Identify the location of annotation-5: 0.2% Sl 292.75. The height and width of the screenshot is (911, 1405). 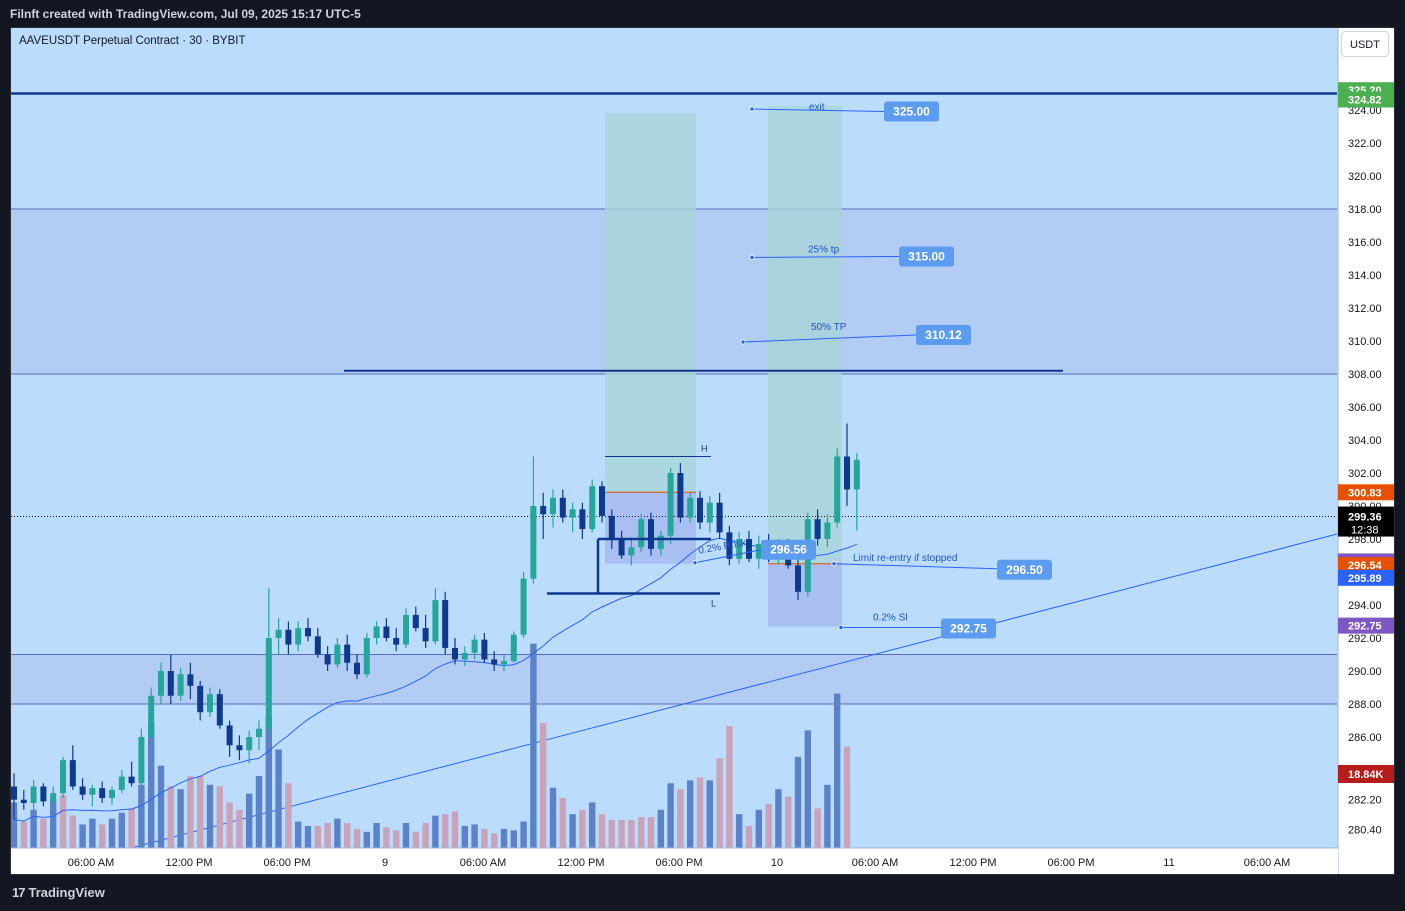
(917, 625).